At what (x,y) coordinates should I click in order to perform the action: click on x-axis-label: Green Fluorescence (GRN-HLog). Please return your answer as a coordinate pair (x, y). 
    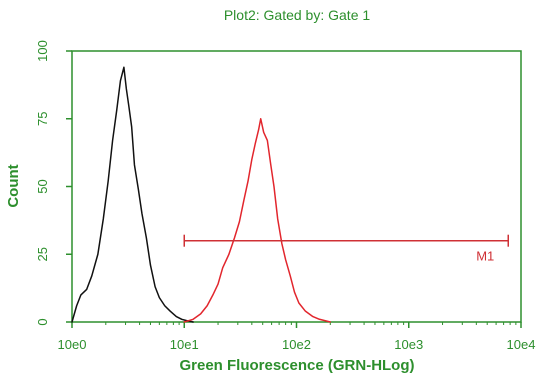
    Looking at the image, I should click on (296, 365).